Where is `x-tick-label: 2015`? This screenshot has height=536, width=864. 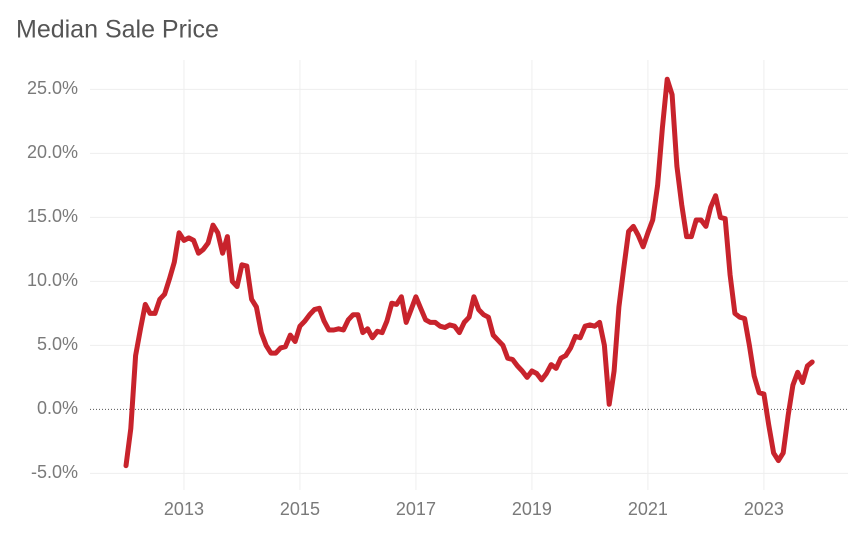 x-tick-label: 2015 is located at coordinates (300, 509).